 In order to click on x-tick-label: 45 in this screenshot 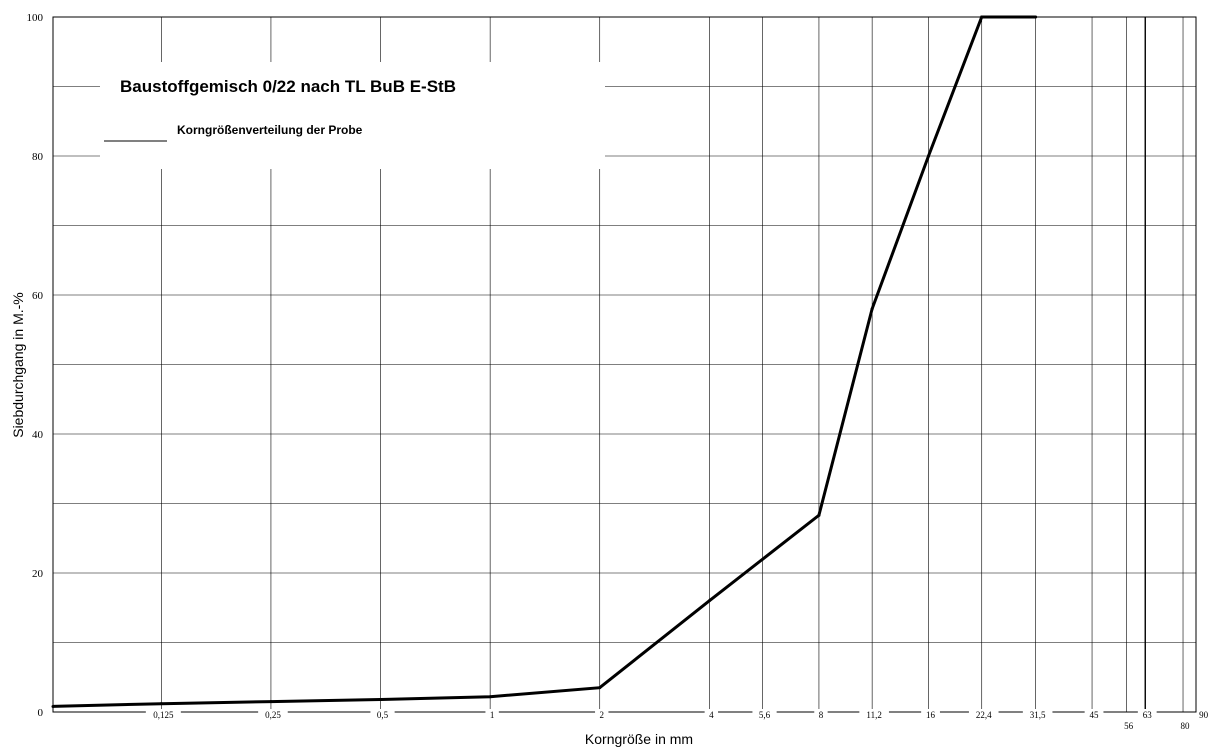, I will do `click(1095, 715)`.